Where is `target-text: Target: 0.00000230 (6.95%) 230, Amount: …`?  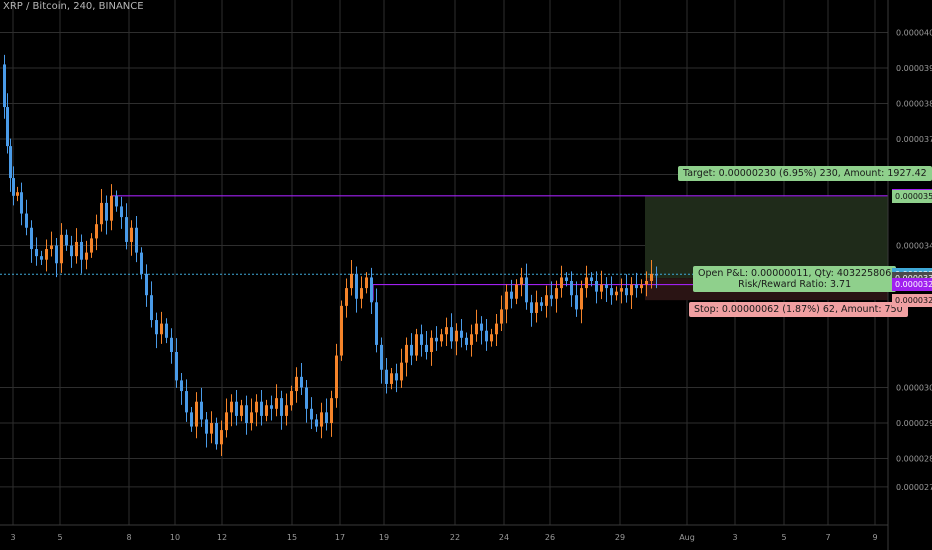
target-text: Target: 0.00000230 (6.95%) 230, Amount: … is located at coordinates (805, 173).